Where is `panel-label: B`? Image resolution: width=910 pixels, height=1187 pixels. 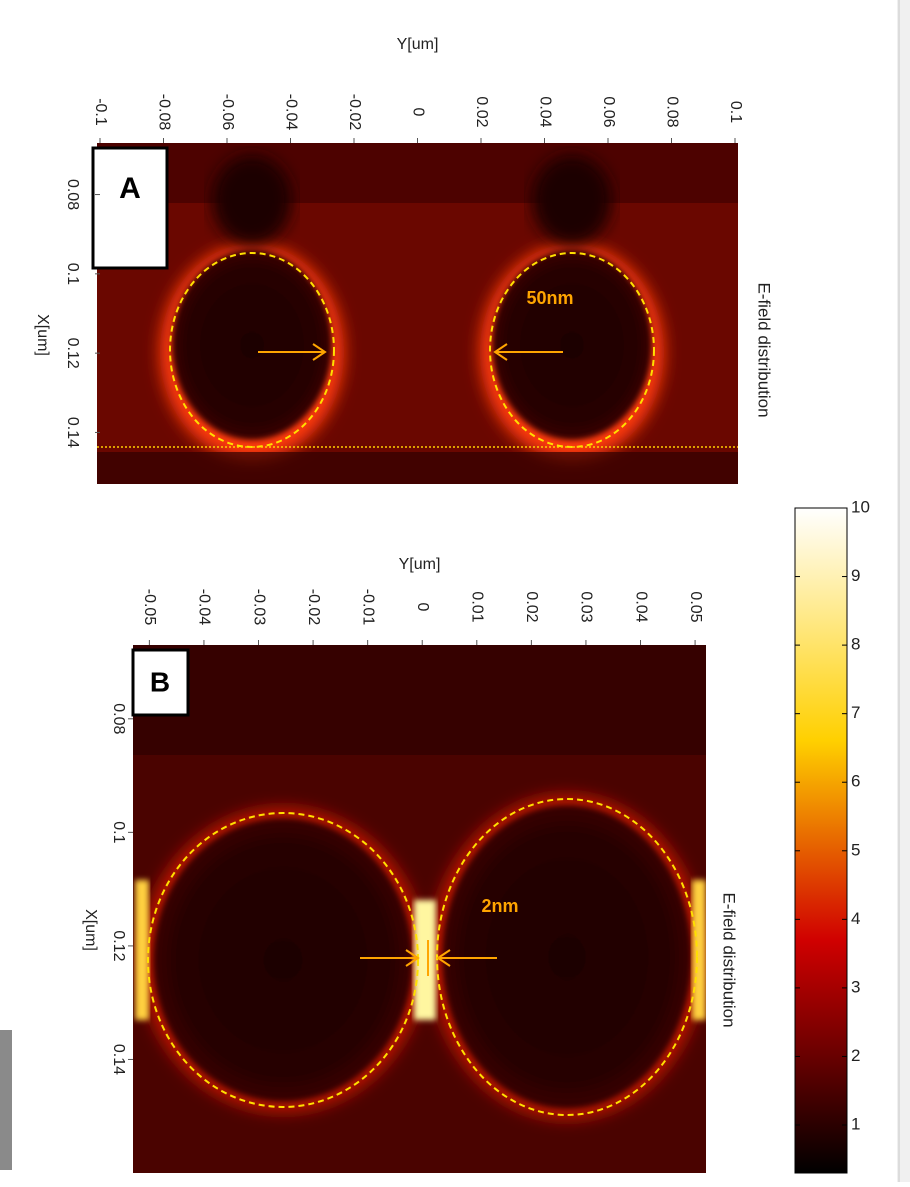
panel-label: B is located at coordinates (160, 681).